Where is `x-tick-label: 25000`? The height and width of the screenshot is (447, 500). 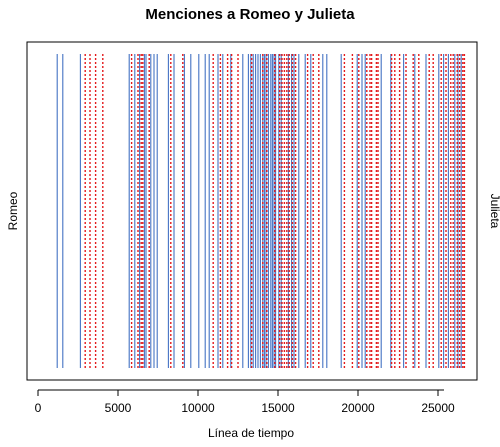
x-tick-label: 25000 is located at coordinates (438, 408).